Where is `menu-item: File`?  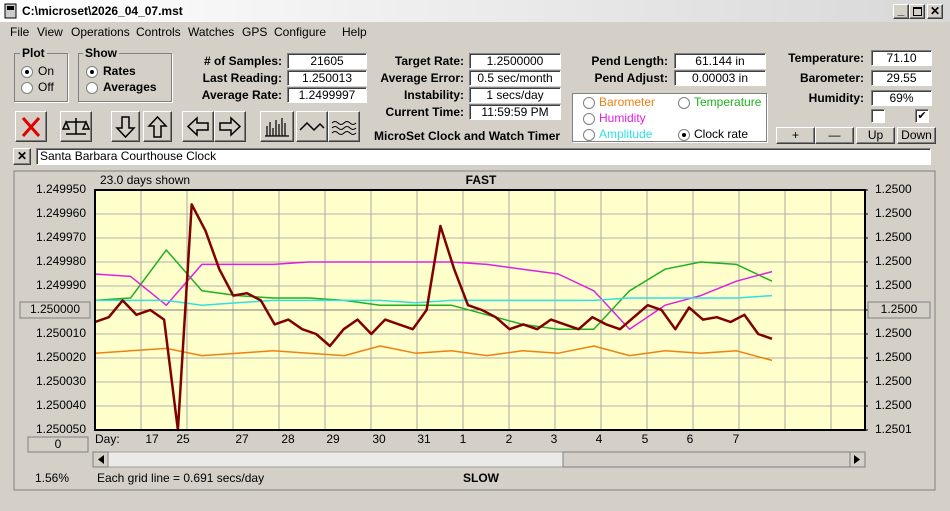
menu-item: File is located at coordinates (20, 32).